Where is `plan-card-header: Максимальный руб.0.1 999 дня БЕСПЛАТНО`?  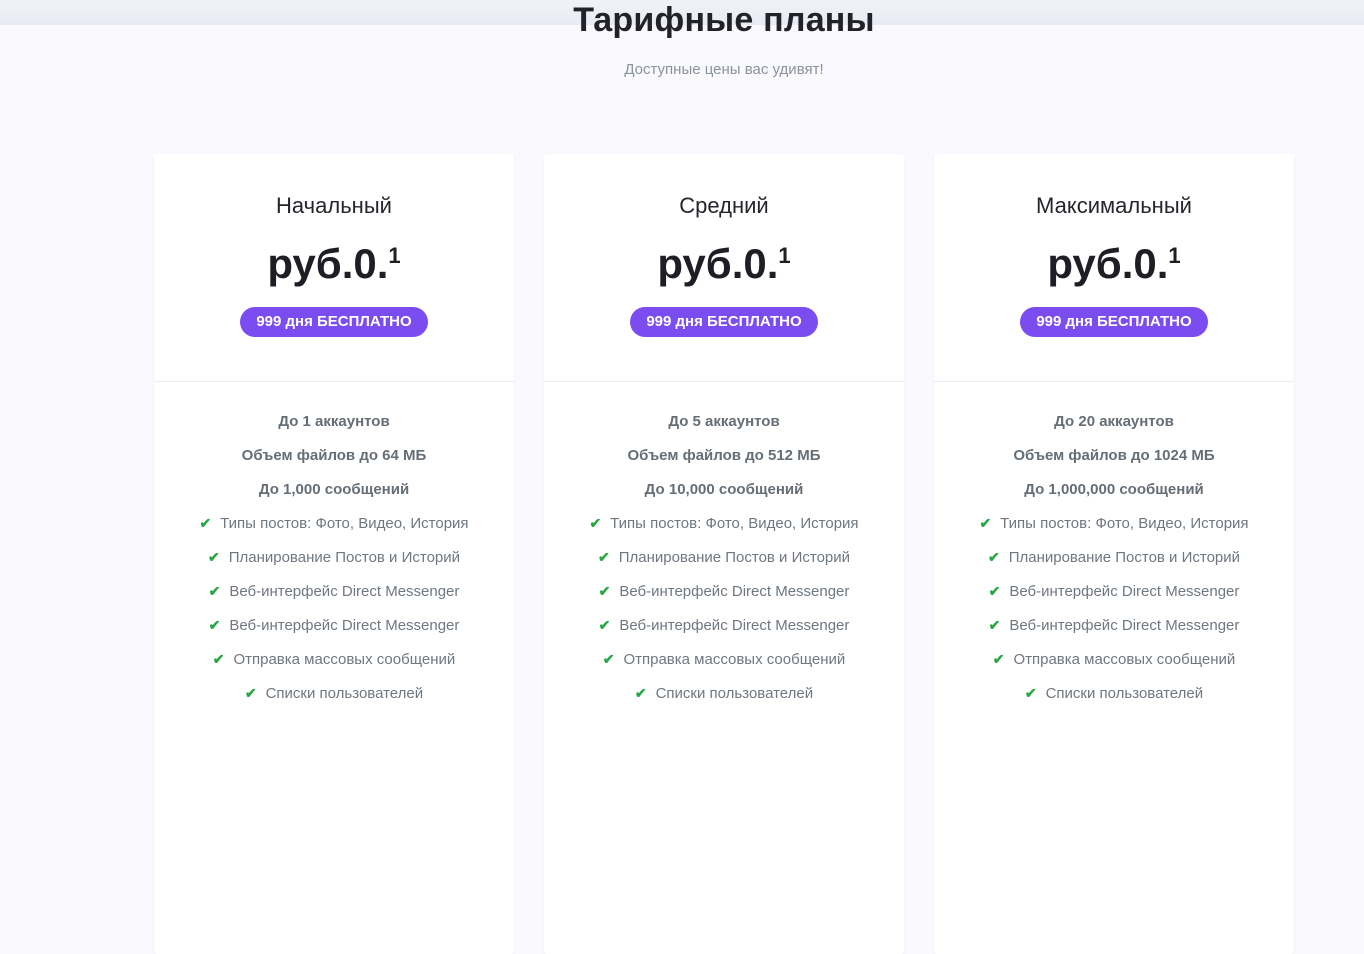
plan-card-header: Максимальный руб.0.1 999 дня БЕСПЛАТНО is located at coordinates (1114, 268).